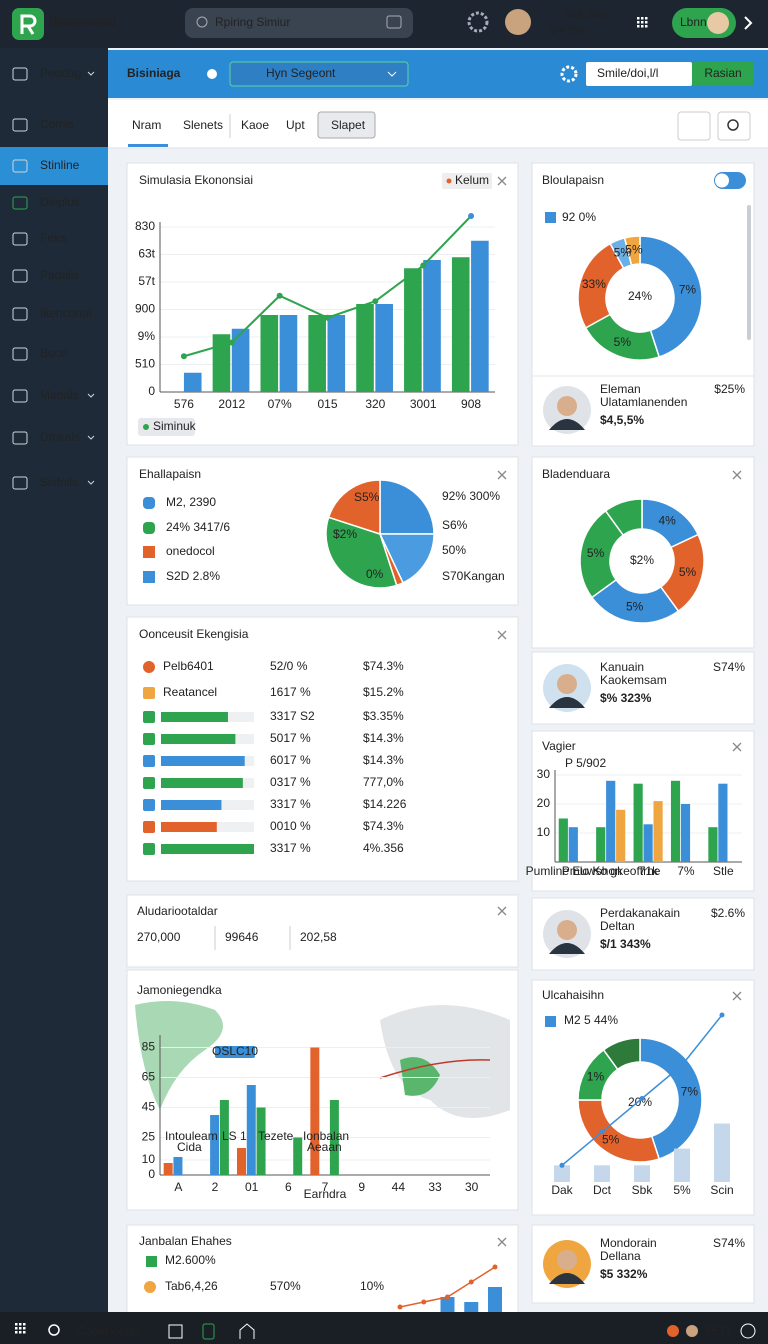 This screenshot has height=1344, width=768. Describe the element at coordinates (255, 125) in the screenshot. I see `tab: Kaoe` at that location.